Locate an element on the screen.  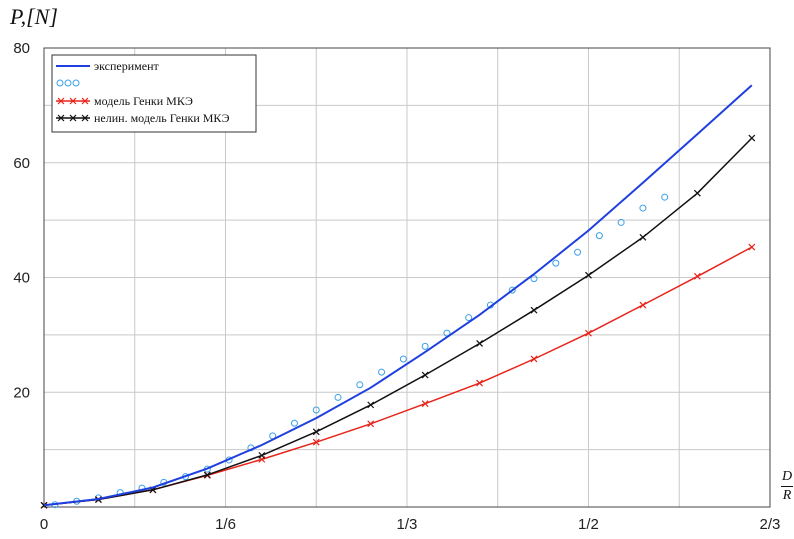
legend-swatch-genki-fem is located at coordinates (73, 101).